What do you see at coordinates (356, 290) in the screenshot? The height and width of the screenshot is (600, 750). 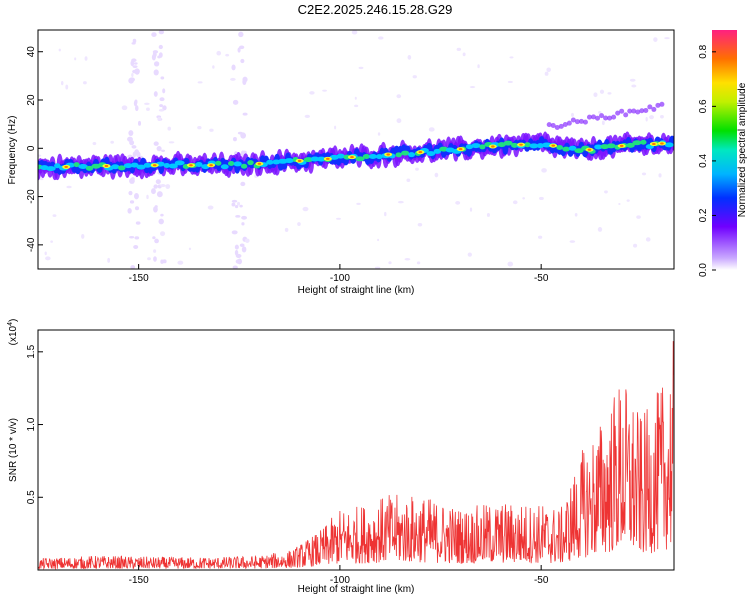 I see `spectrogram-xlabel: Height of straight line (km)` at bounding box center [356, 290].